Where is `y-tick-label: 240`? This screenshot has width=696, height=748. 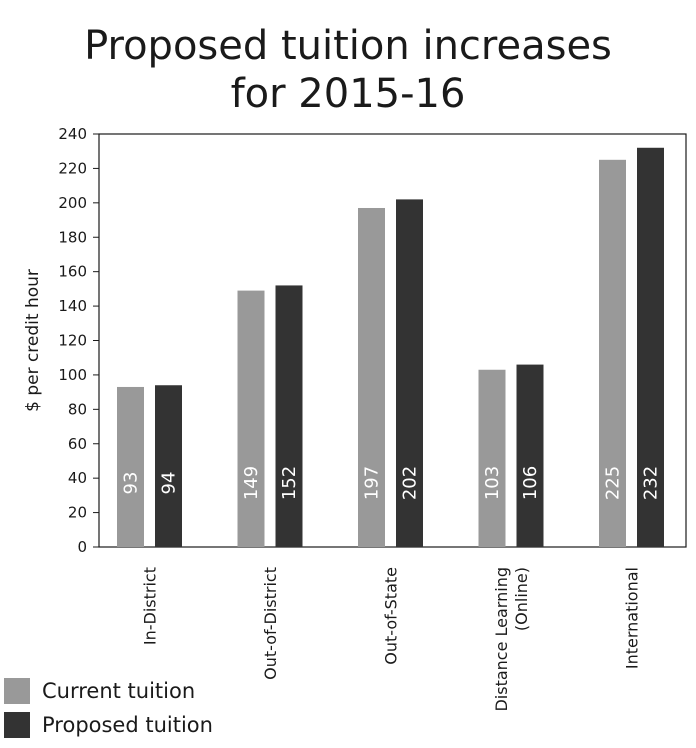
y-tick-label: 240 is located at coordinates (72, 134).